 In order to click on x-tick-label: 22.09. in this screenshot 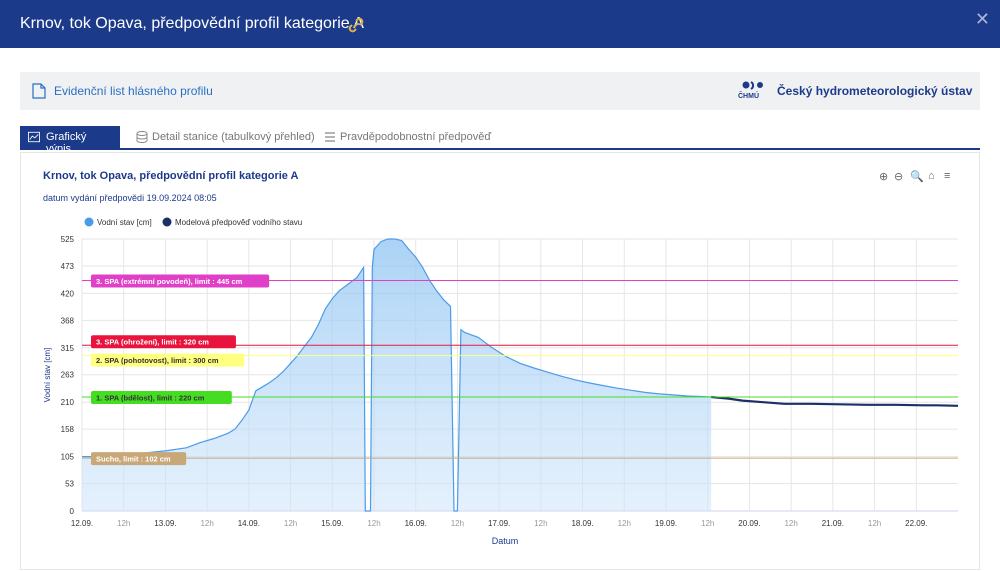, I will do `click(916, 523)`.